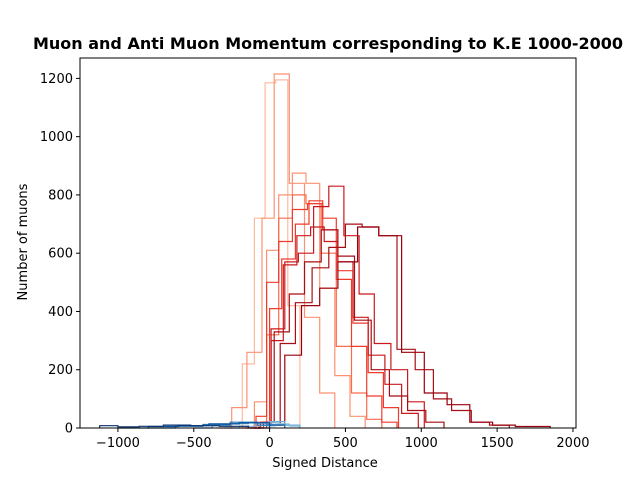  What do you see at coordinates (69, 429) in the screenshot?
I see `y-tick-label: 0` at bounding box center [69, 429].